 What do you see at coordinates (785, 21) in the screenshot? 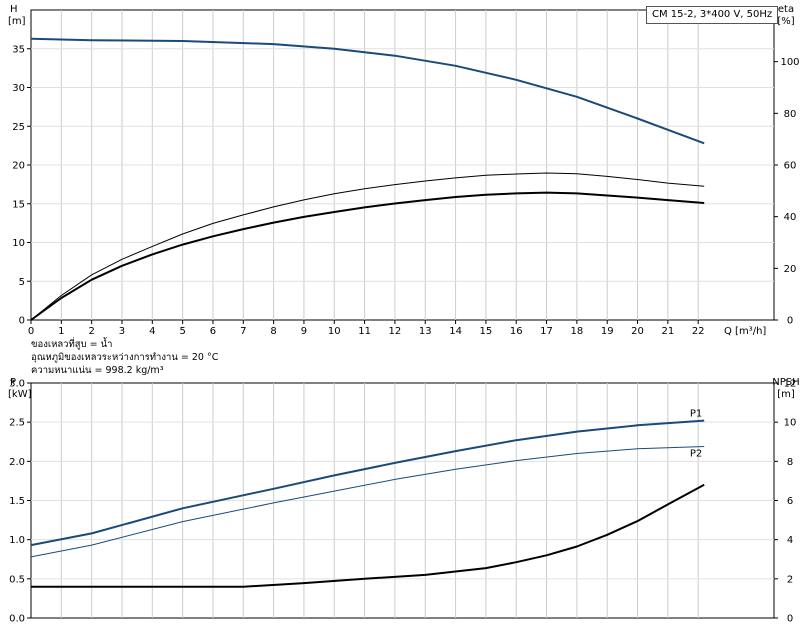
I see `y-right-axis-unit: [%]` at bounding box center [785, 21].